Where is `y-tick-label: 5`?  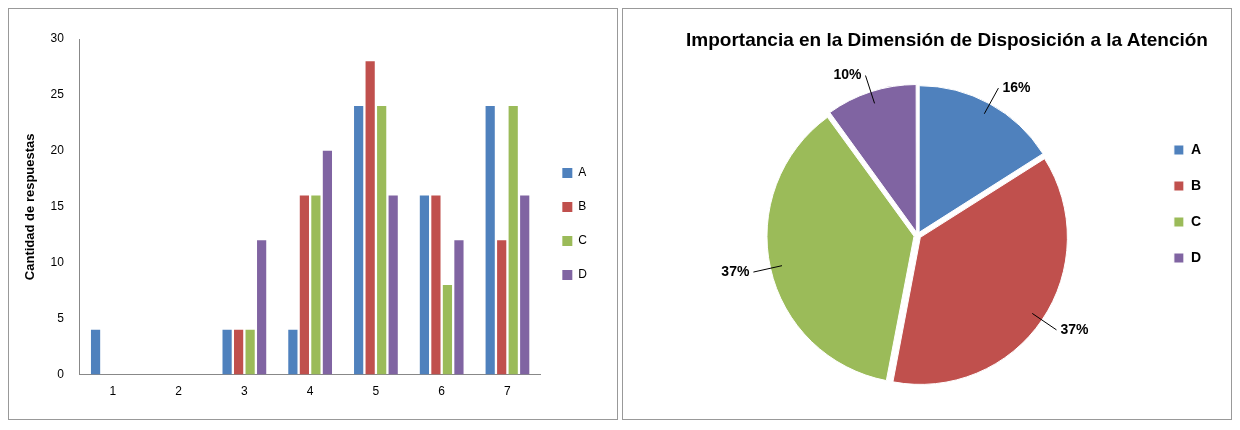 y-tick-label: 5 is located at coordinates (61, 317).